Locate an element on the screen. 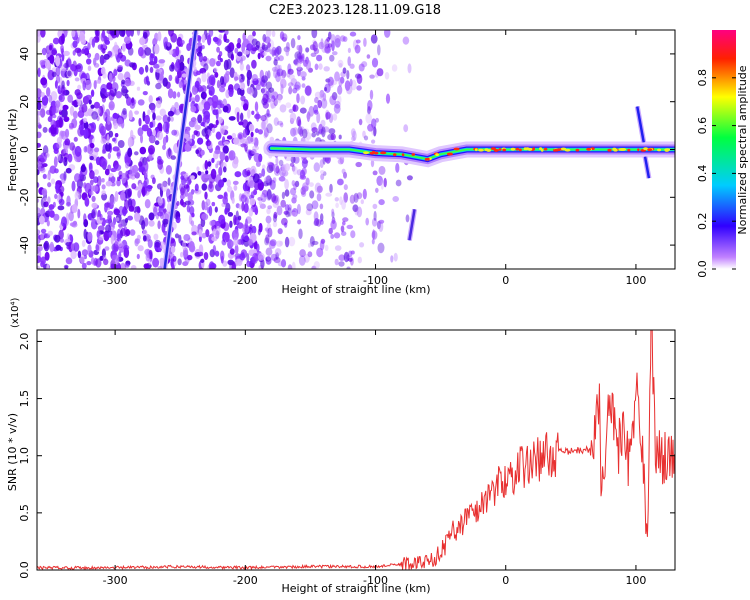 Image resolution: width=750 pixels, height=600 pixels. snr-ytick-label: 0.0 is located at coordinates (24, 570).